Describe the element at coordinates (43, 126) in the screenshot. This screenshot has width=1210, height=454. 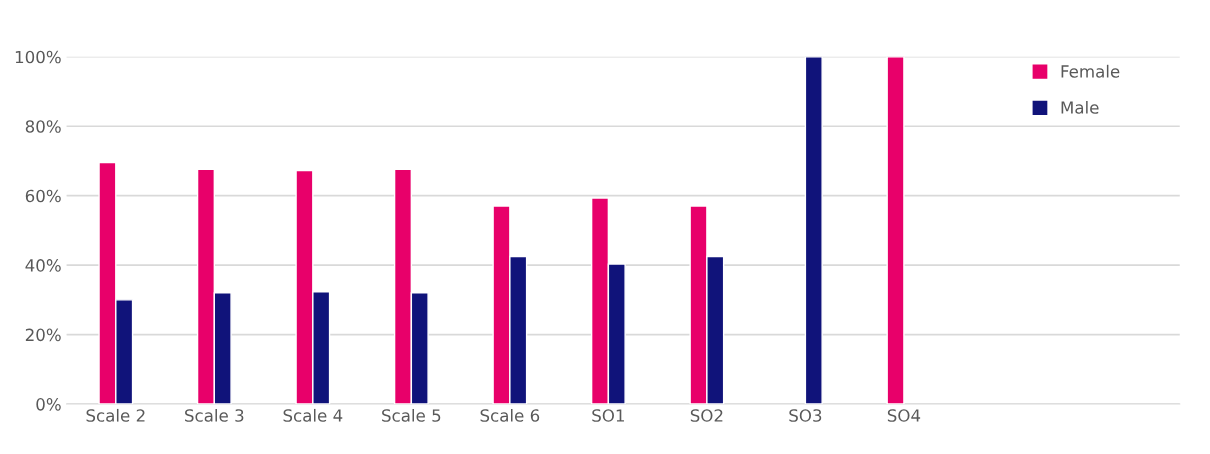
I see `y-tick-label: 80%` at that location.